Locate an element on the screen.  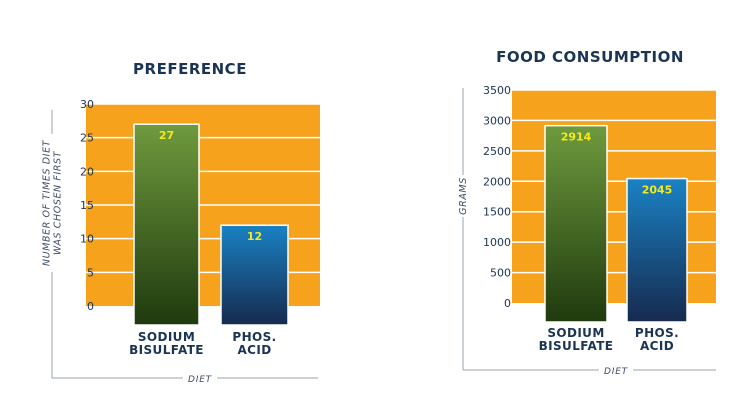
y-axis-label: NUMBER OF TIMES DIET is located at coordinates (47, 202).